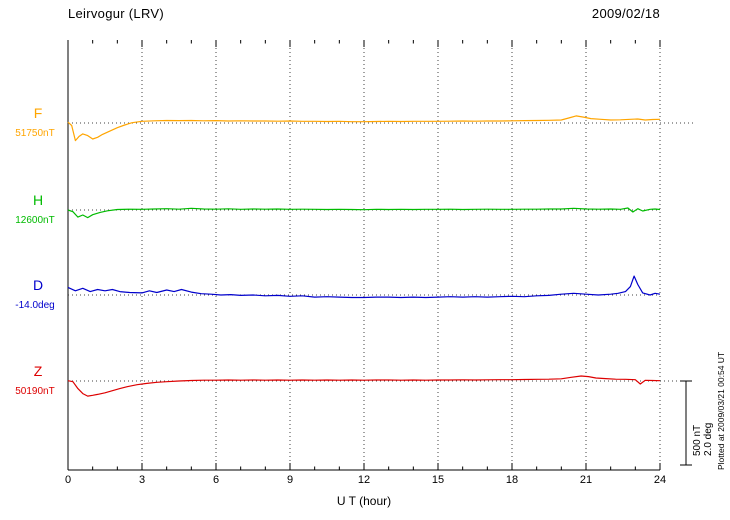 This screenshot has height=520, width=730. What do you see at coordinates (364, 213) in the screenshot?
I see `trace-H` at bounding box center [364, 213].